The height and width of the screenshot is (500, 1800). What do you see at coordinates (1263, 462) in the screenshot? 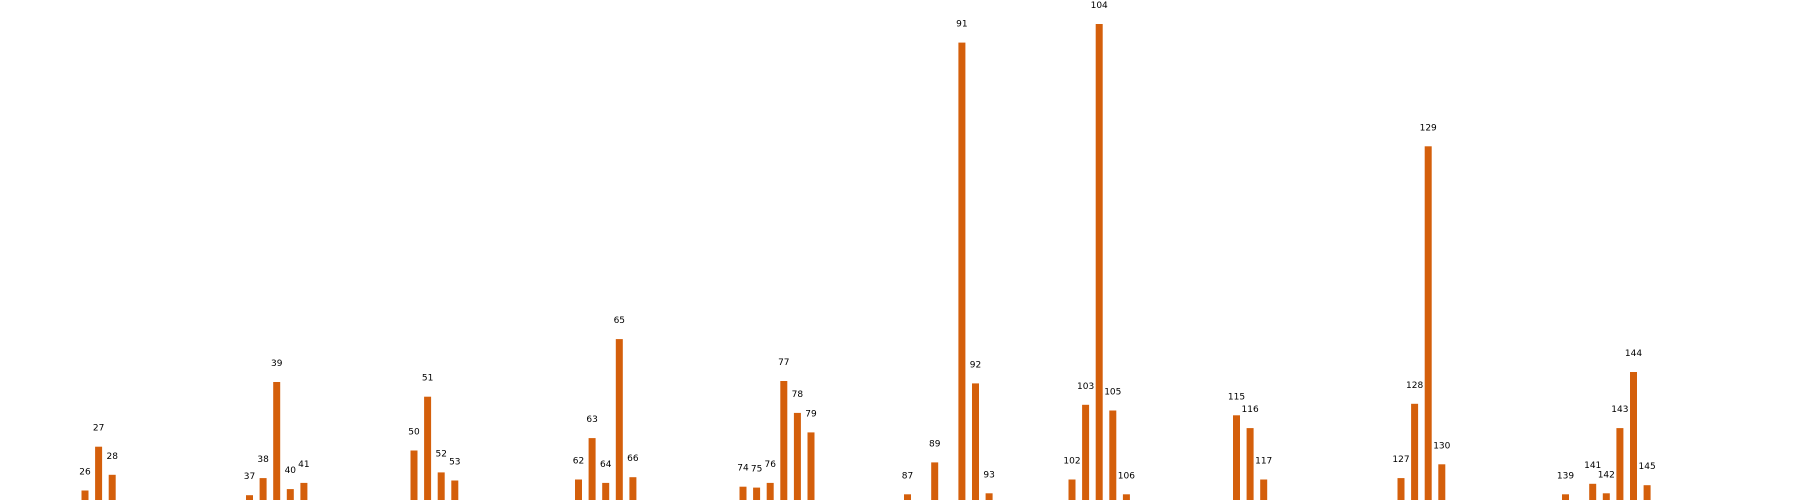
I see `bar-label-117: 117` at bounding box center [1263, 462].